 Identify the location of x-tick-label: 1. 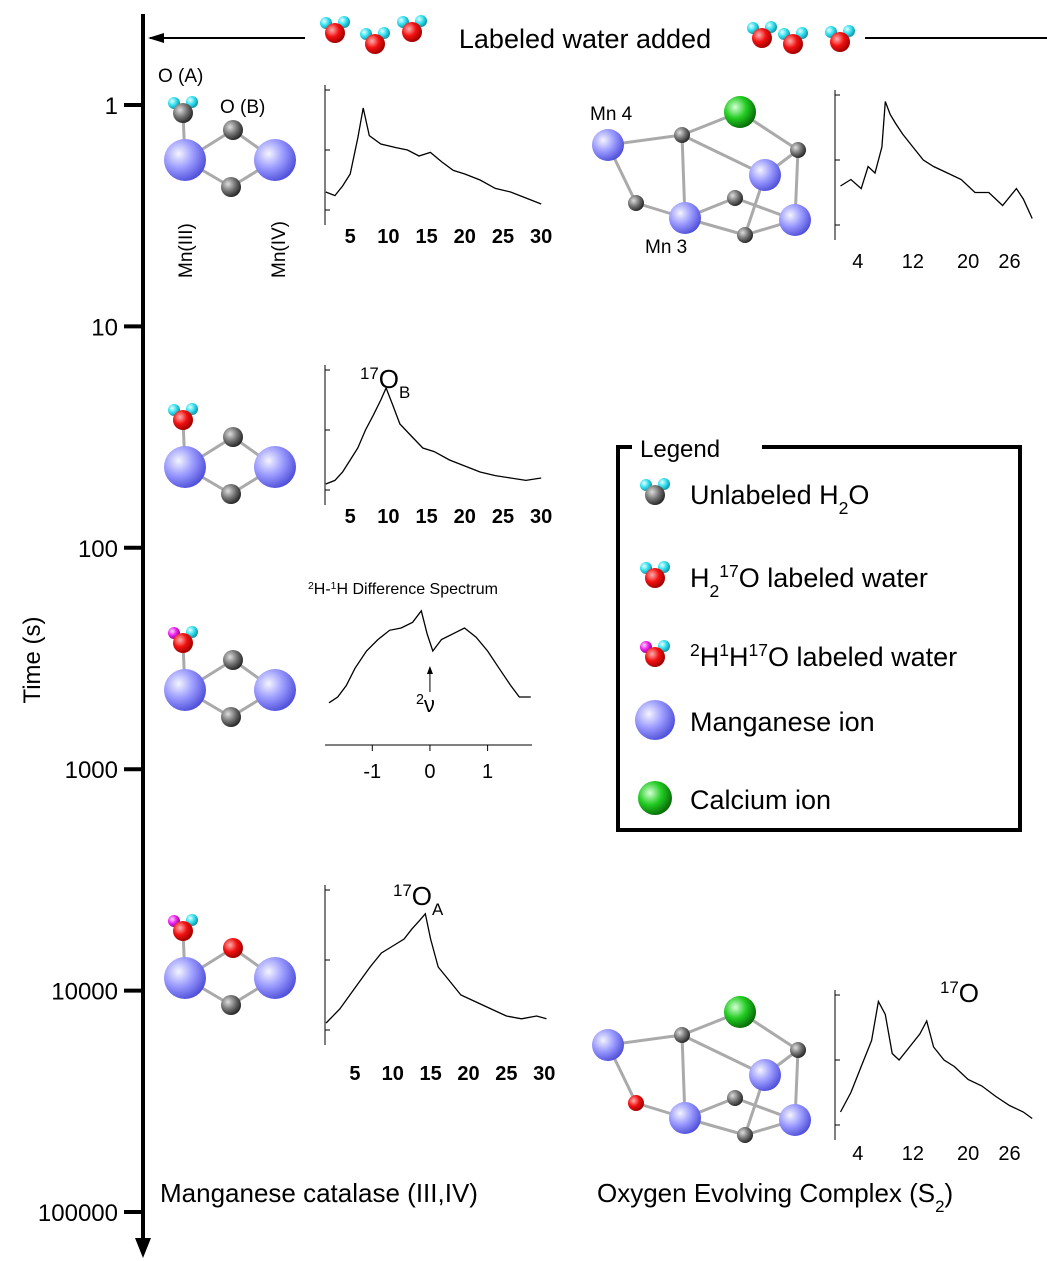
(487, 772).